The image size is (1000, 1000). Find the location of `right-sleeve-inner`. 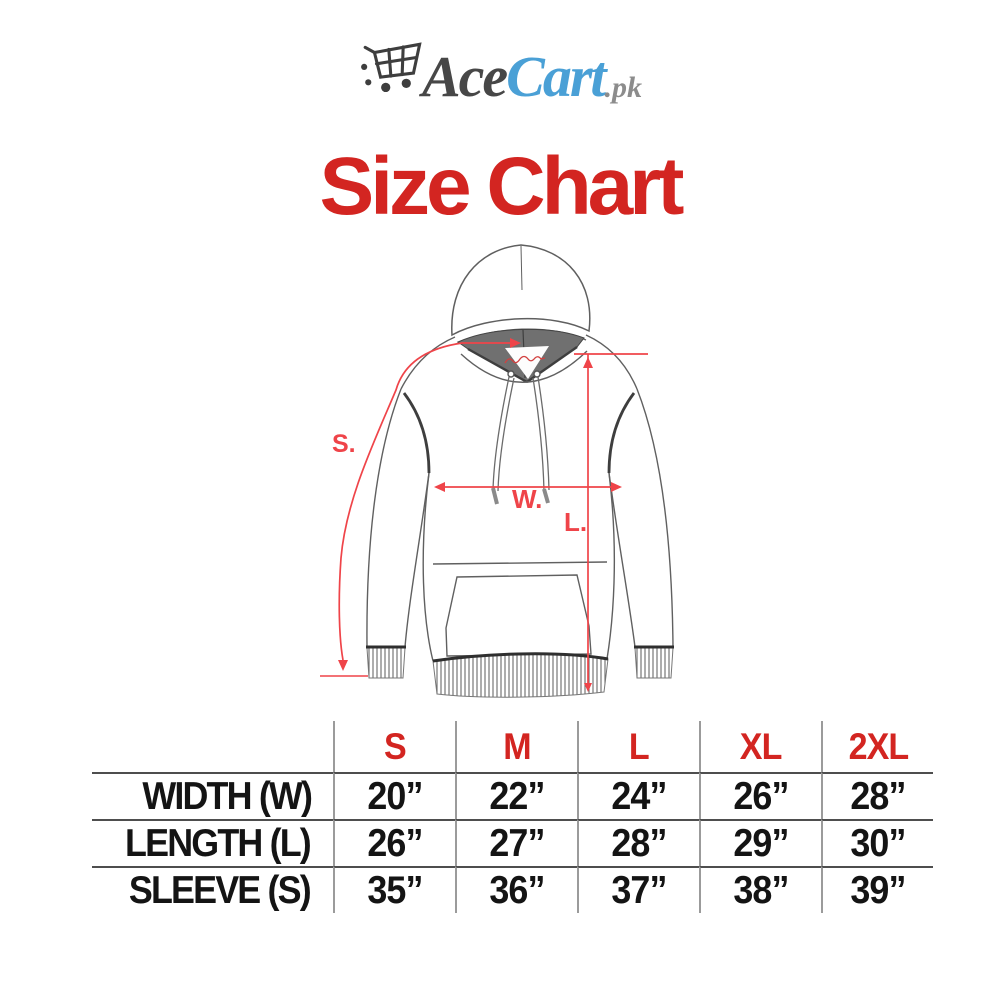

right-sleeve-inner is located at coordinates (622, 560).